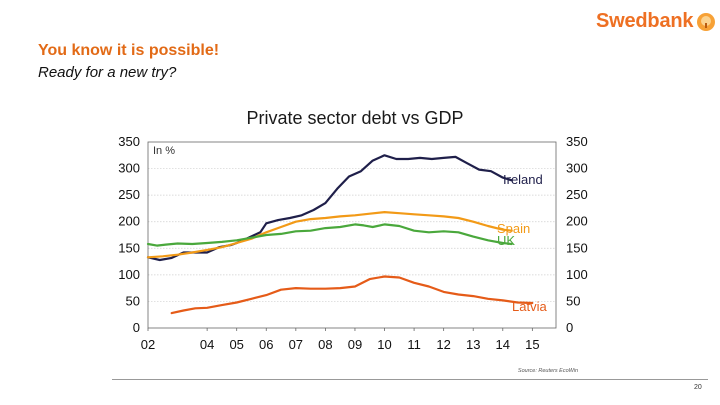 This screenshot has width=720, height=405. I want to click on y-tick-left-350: 350, so click(129, 141).